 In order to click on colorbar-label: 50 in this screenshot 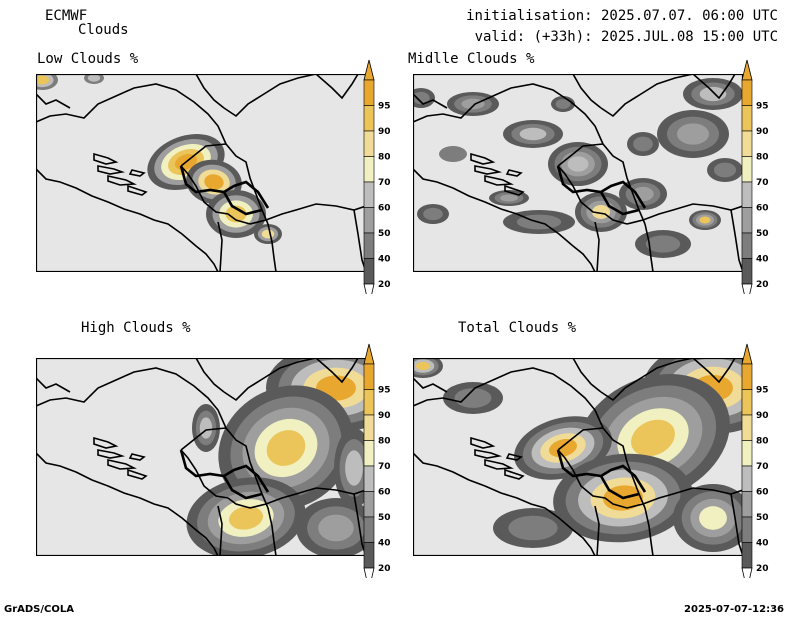, I will do `click(384, 518)`.